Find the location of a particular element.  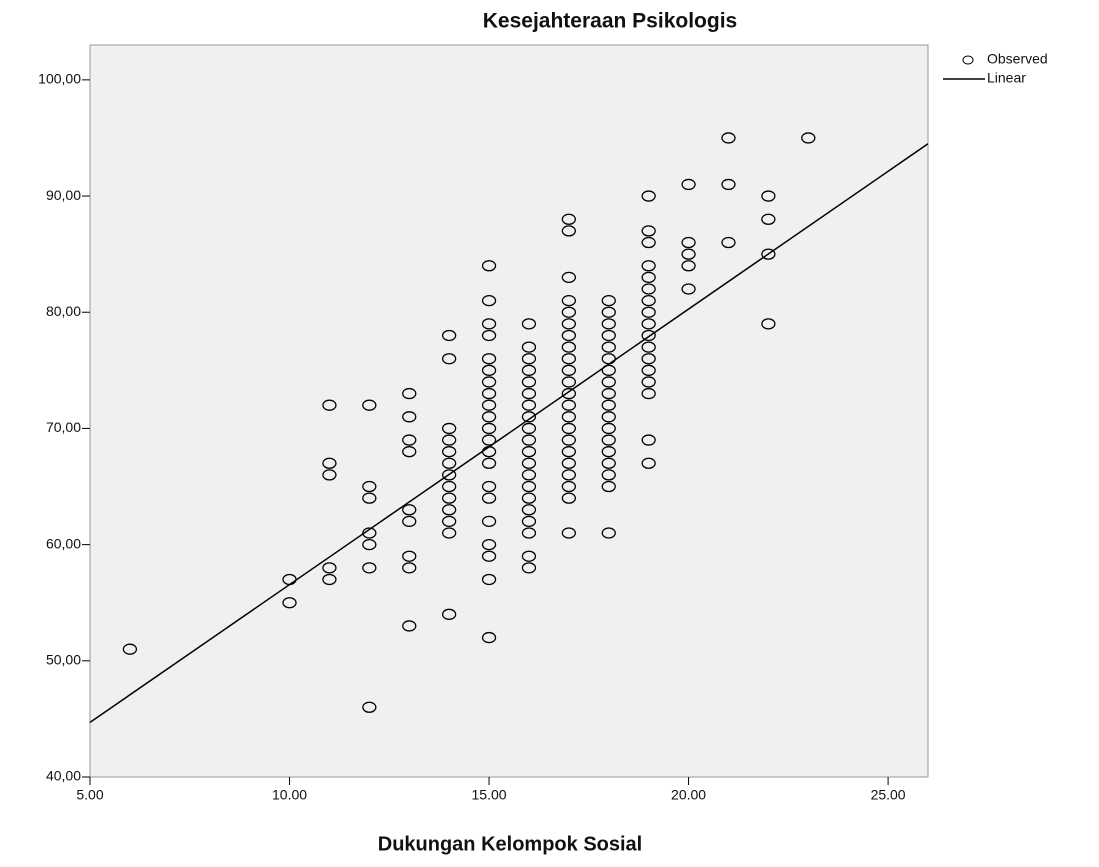

y-tick-label: 80,00 is located at coordinates (63, 311).